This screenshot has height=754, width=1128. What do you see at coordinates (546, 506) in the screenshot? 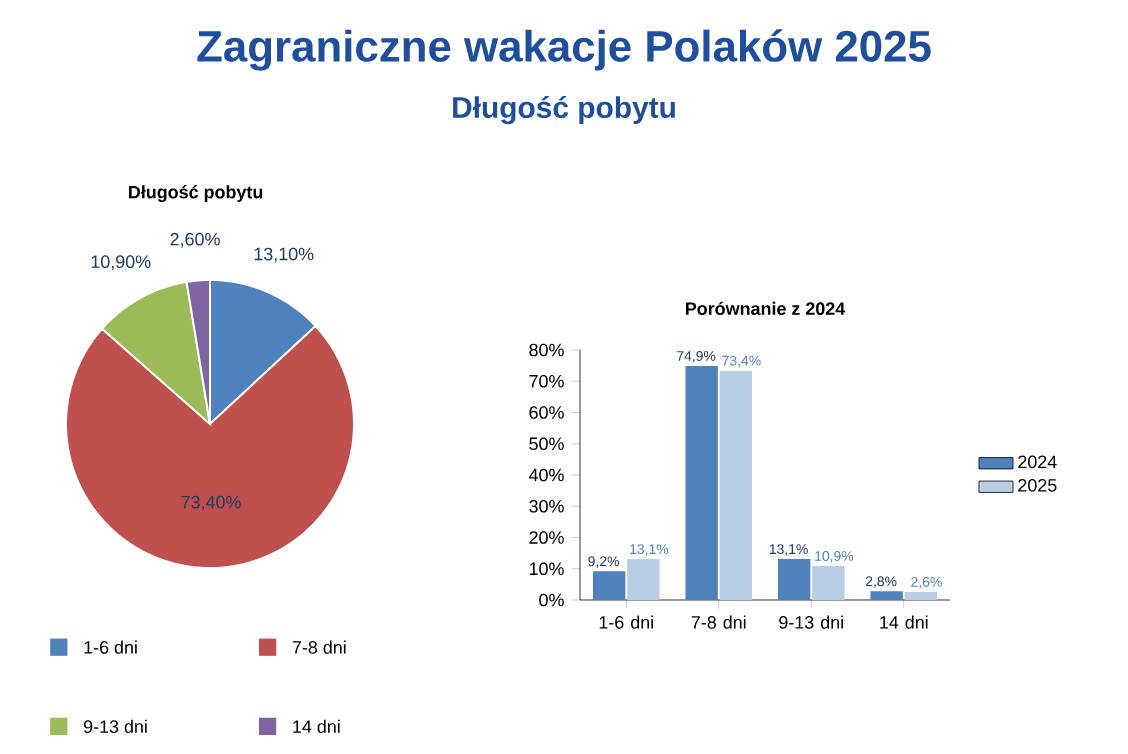
I see `y-tick-label: 30%` at bounding box center [546, 506].